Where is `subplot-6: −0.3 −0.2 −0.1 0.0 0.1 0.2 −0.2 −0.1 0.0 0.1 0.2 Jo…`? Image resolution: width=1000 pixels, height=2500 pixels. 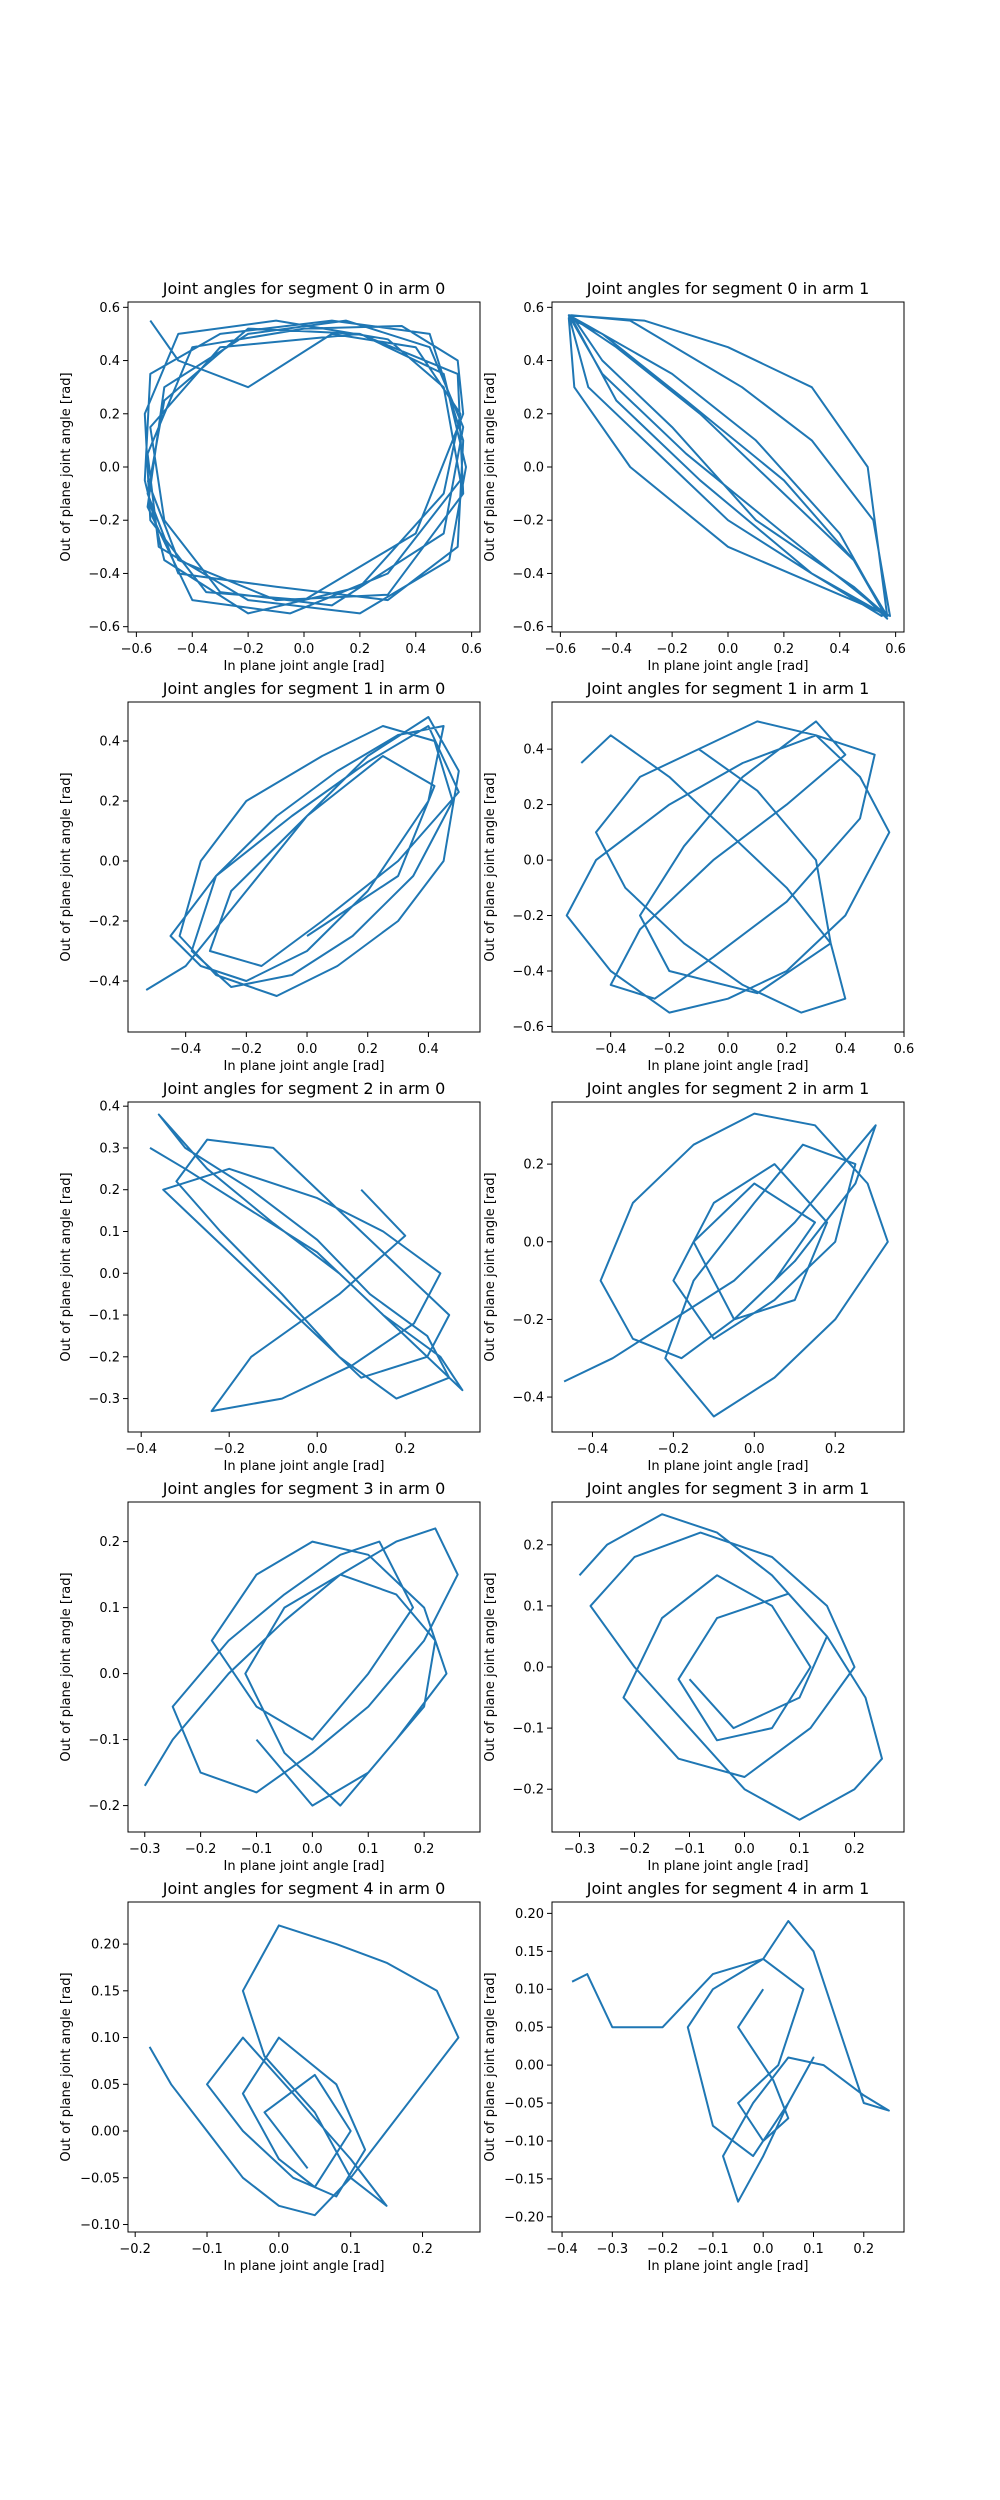
subplot-6: −0.3 −0.2 −0.1 0.0 0.1 0.2 −0.2 −0.1 0.0 0.1 0.2 Jo… is located at coordinates (270, 1676).